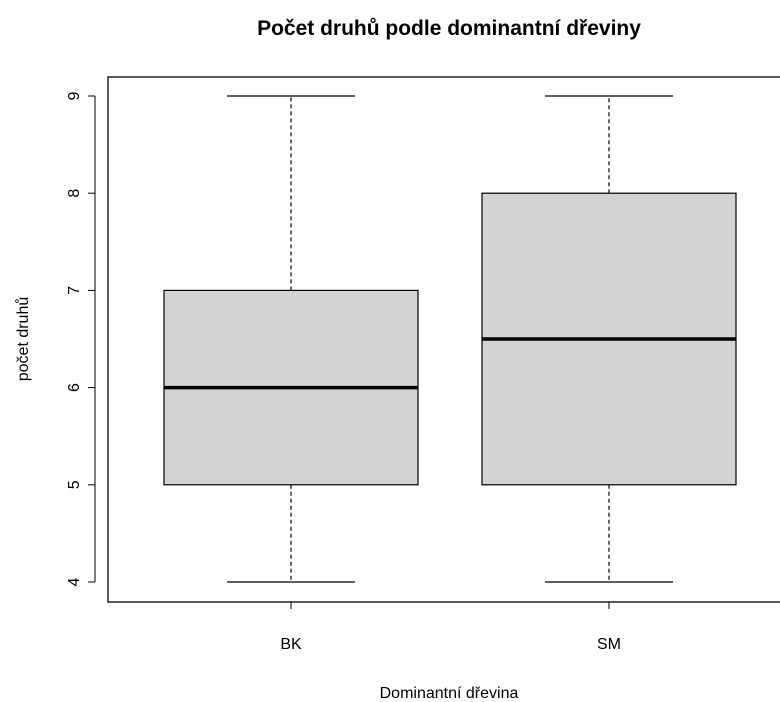 The image size is (780, 702). Describe the element at coordinates (74, 581) in the screenshot. I see `y-tick-label: 4` at that location.